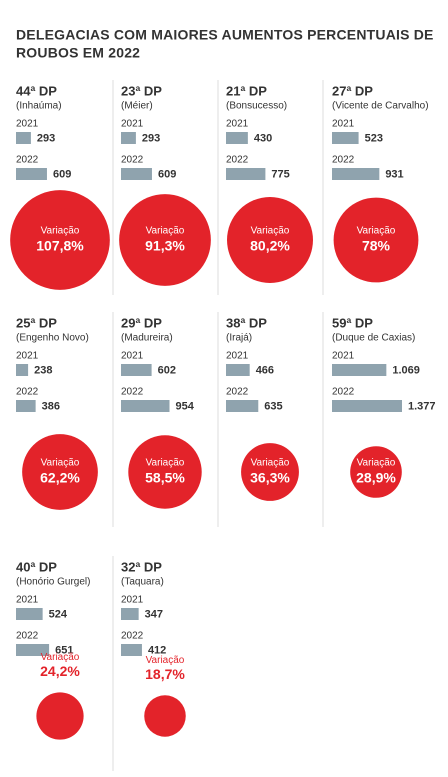 This screenshot has height=777, width=448. Describe the element at coordinates (246, 90) in the screenshot. I see `panel-title: 21ª DP` at that location.